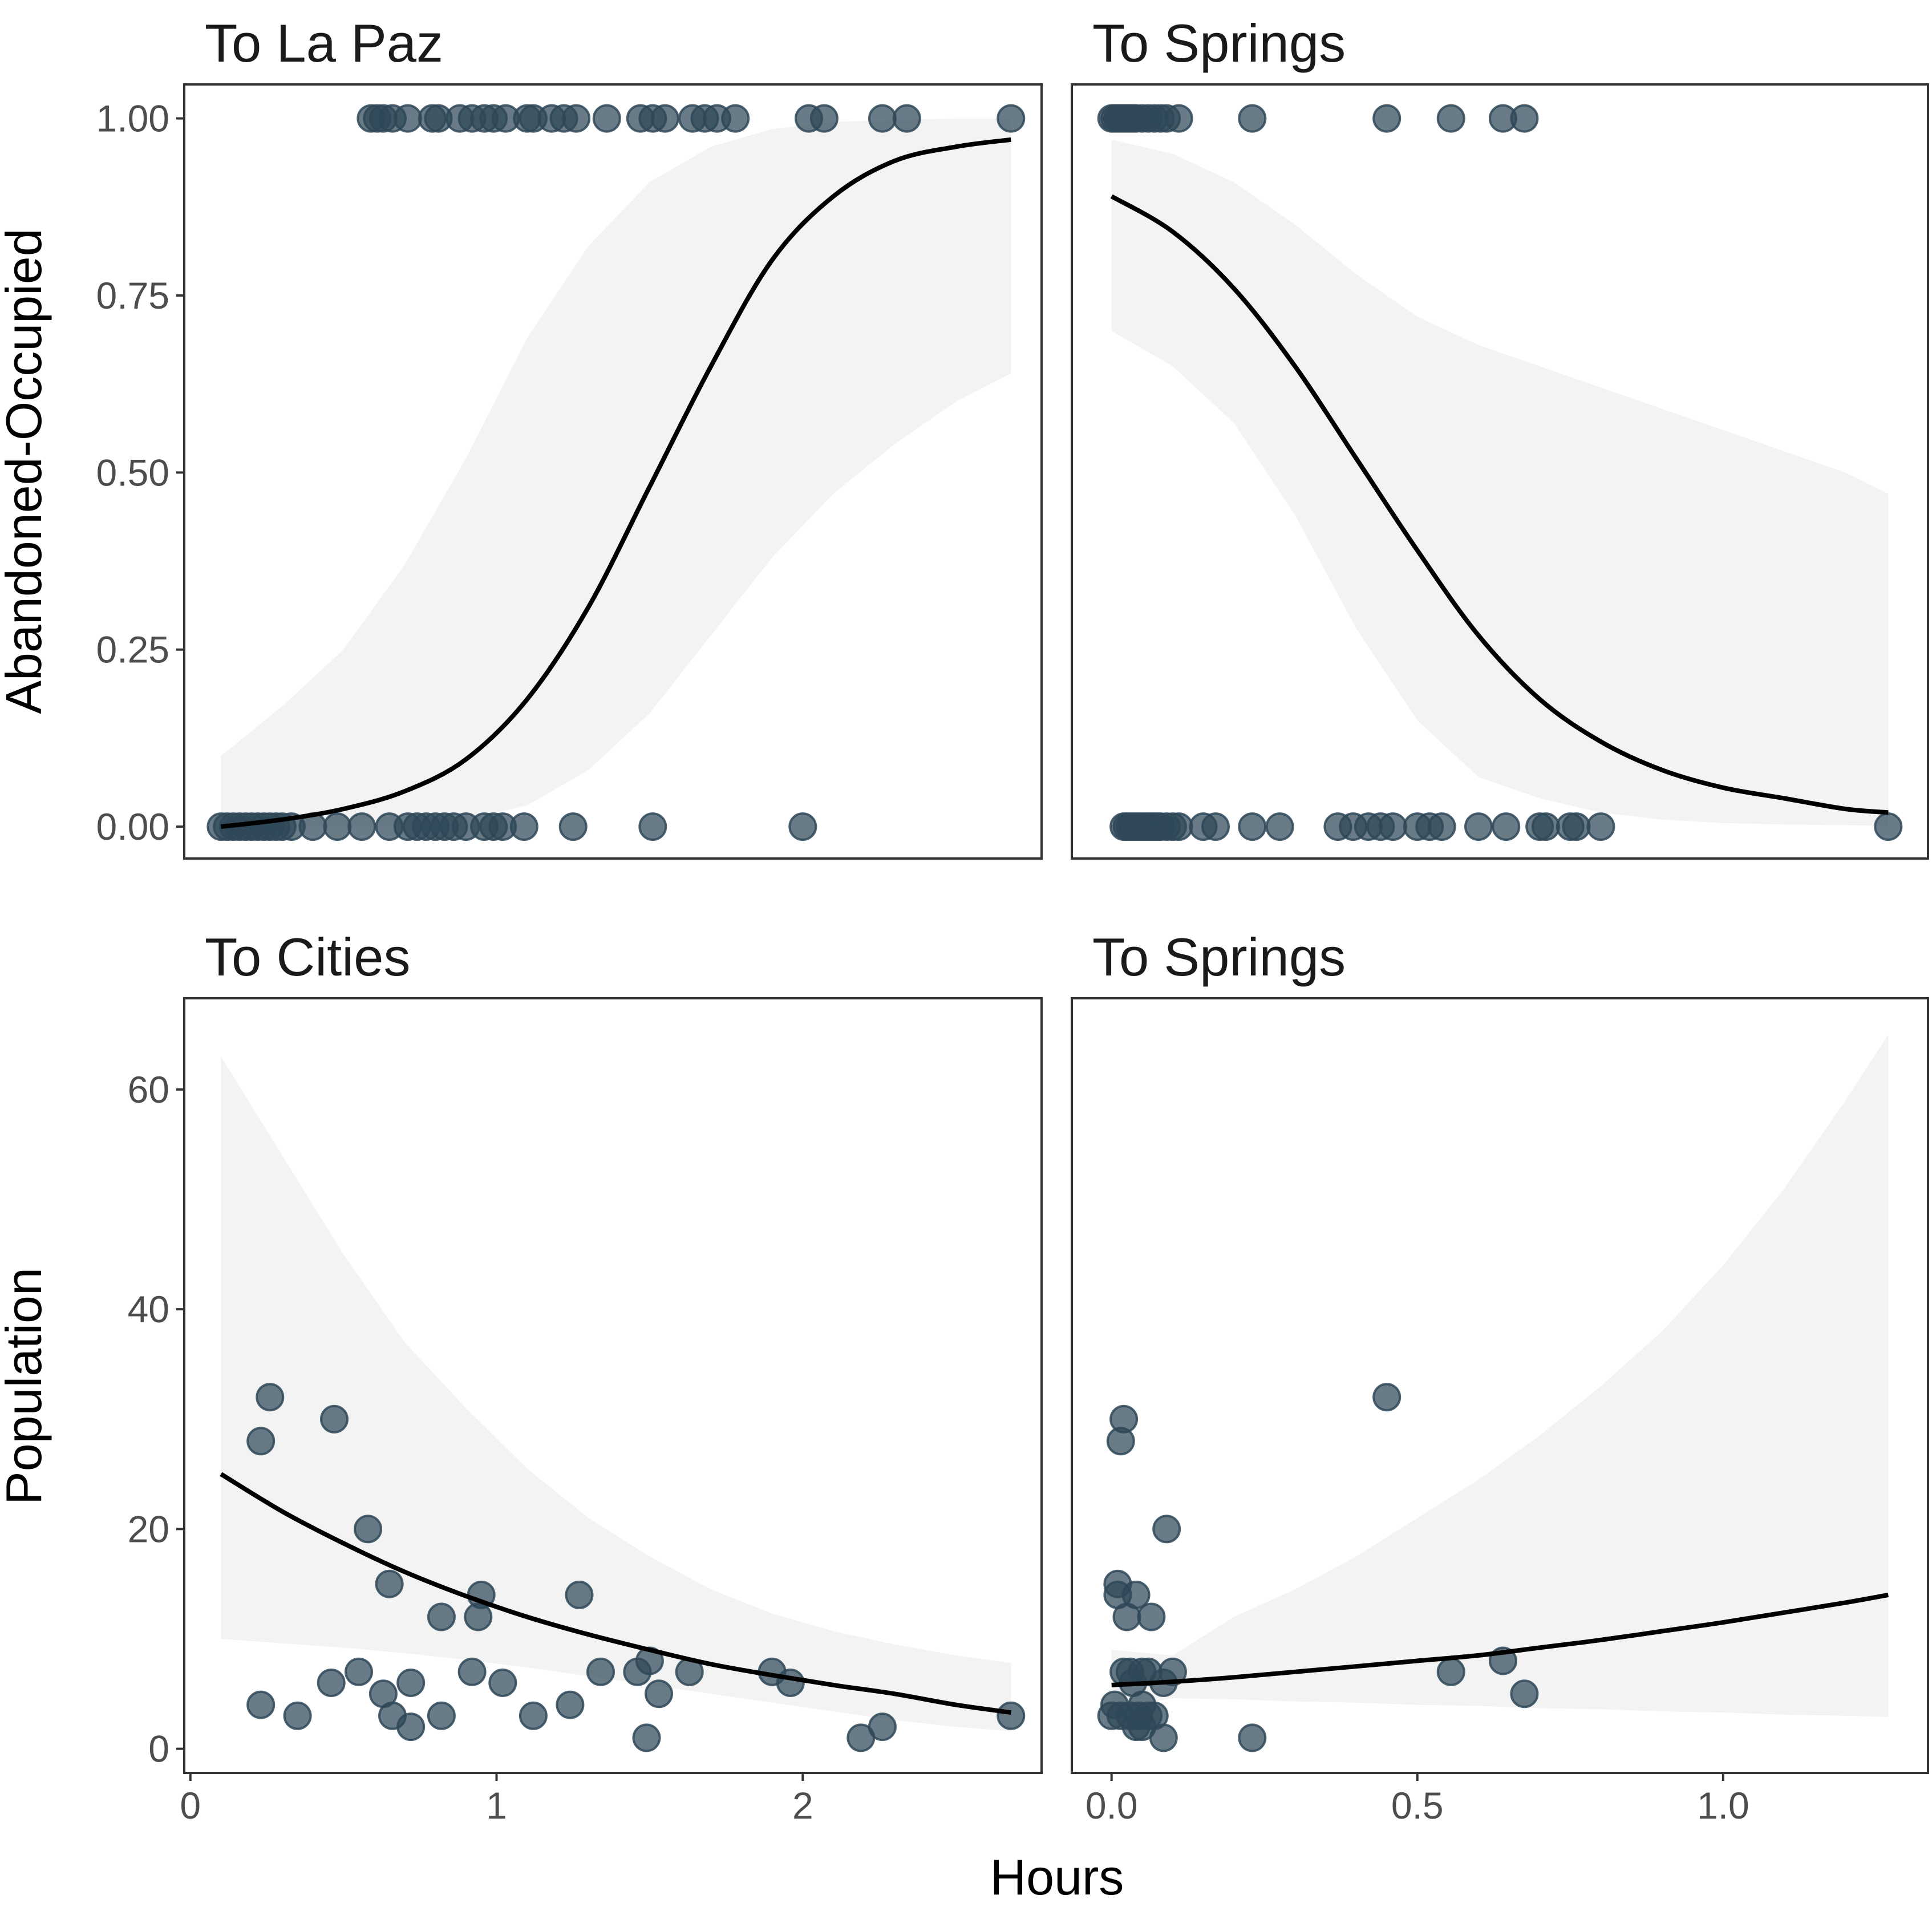 This screenshot has height=1907, width=1932. I want to click on y-tick-label: 40, so click(148, 1309).